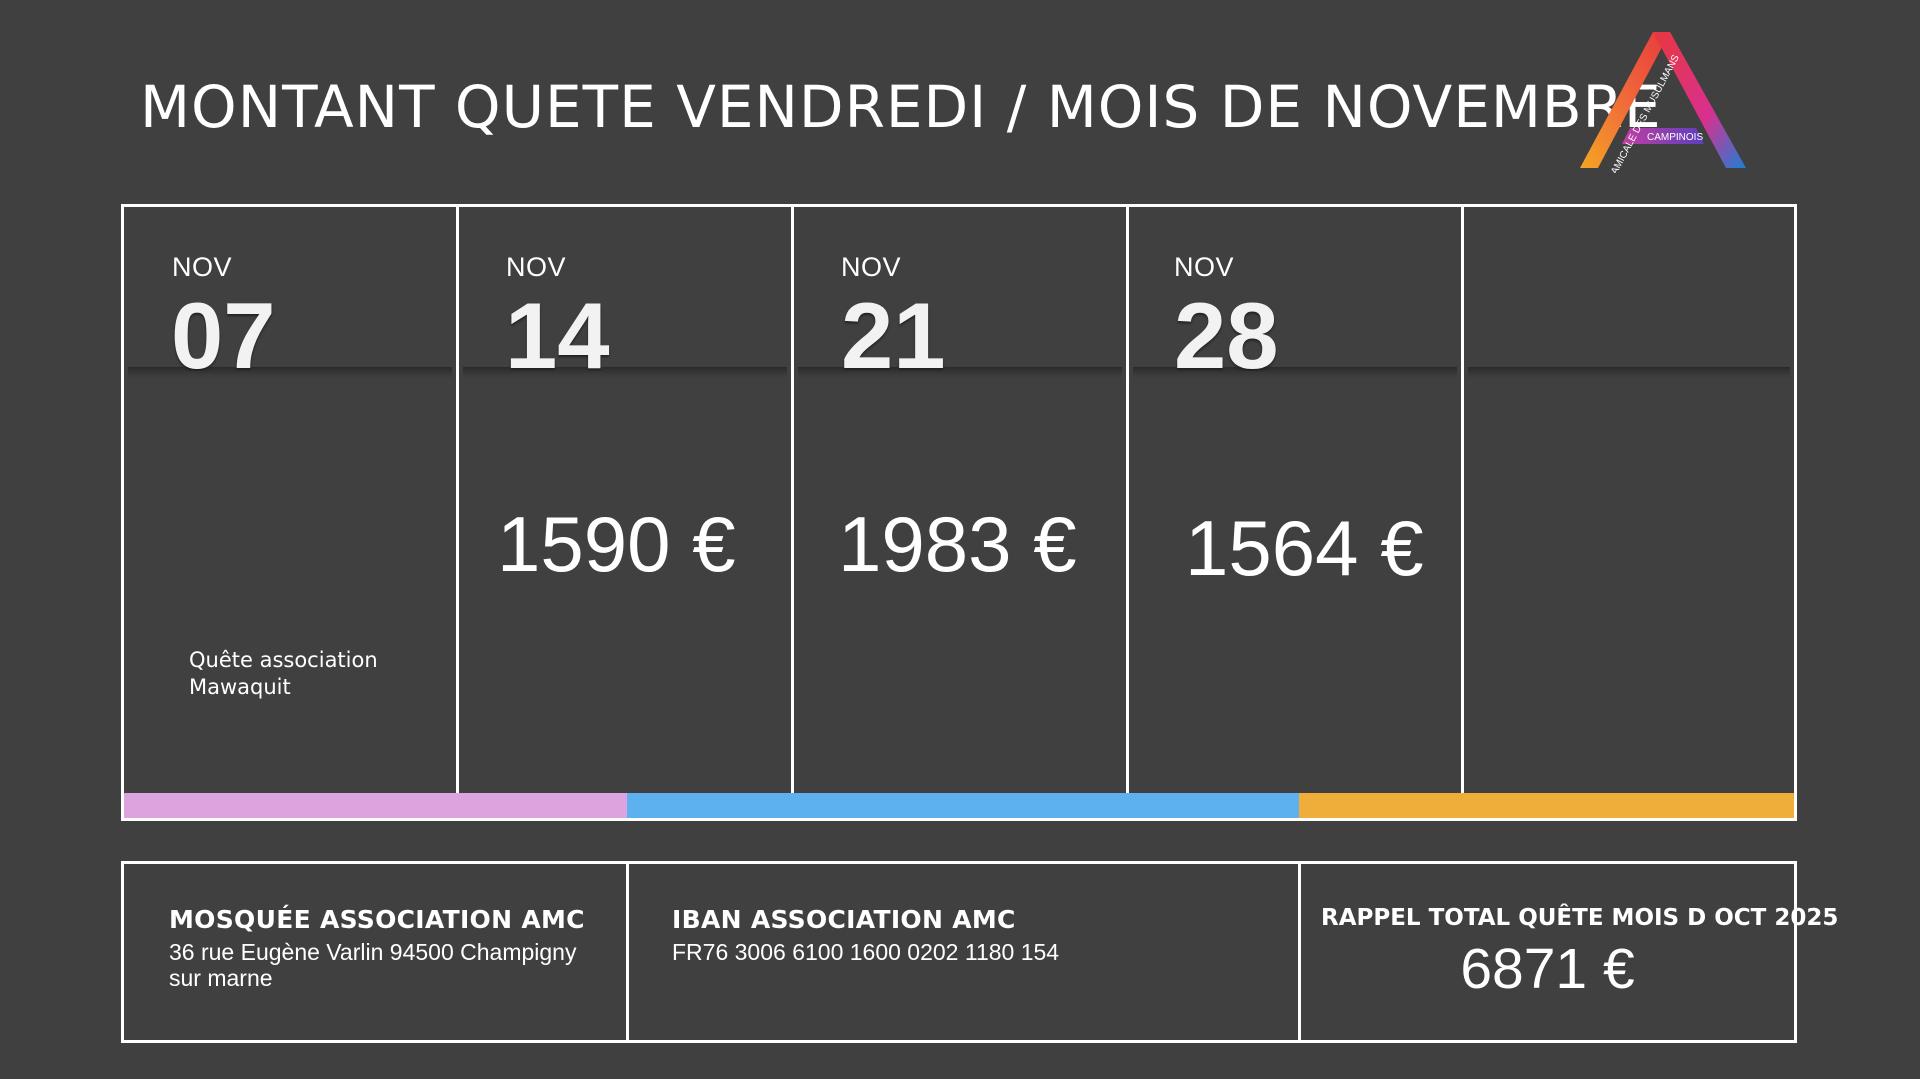 This screenshot has width=1920, height=1079. I want to click on day-number: 28, so click(1226, 330).